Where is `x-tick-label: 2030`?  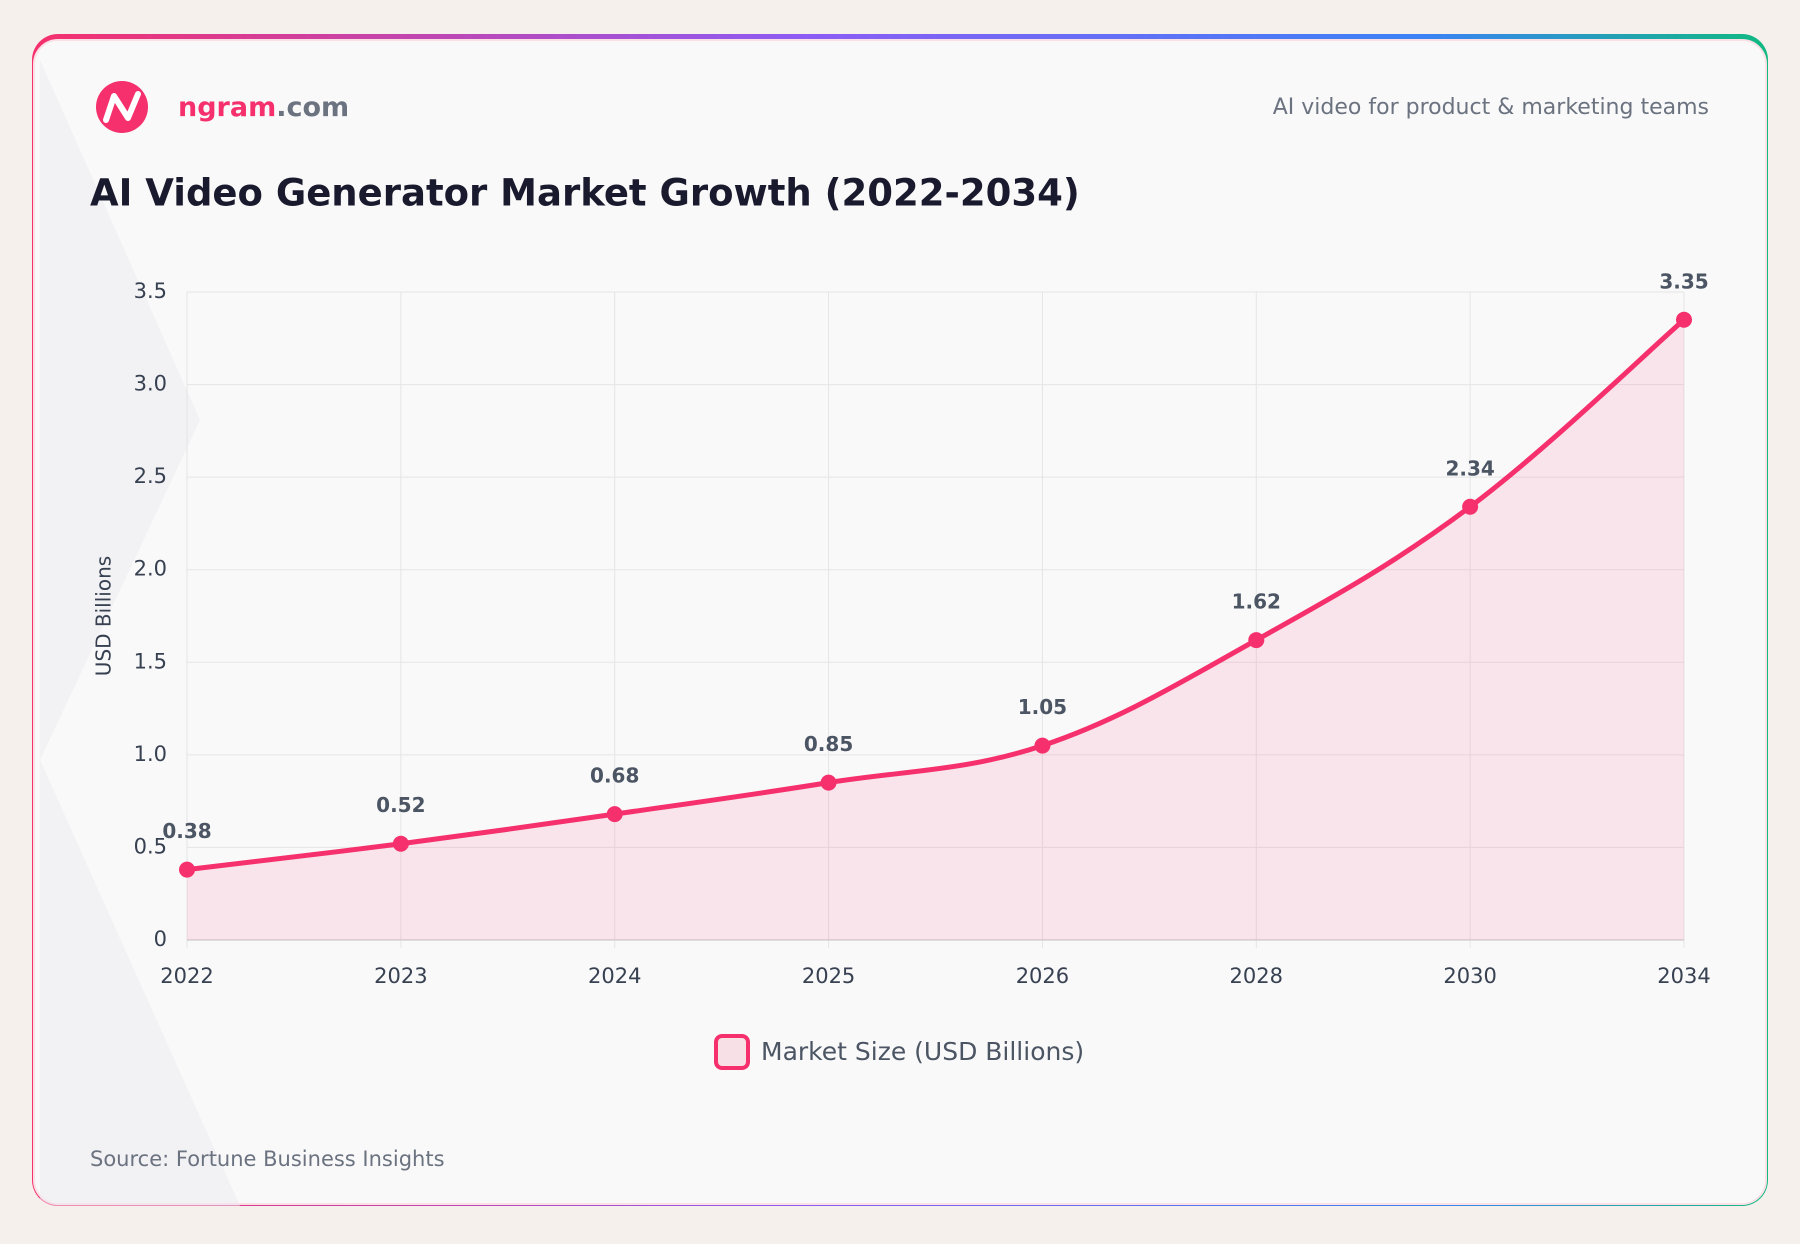 x-tick-label: 2030 is located at coordinates (1469, 976).